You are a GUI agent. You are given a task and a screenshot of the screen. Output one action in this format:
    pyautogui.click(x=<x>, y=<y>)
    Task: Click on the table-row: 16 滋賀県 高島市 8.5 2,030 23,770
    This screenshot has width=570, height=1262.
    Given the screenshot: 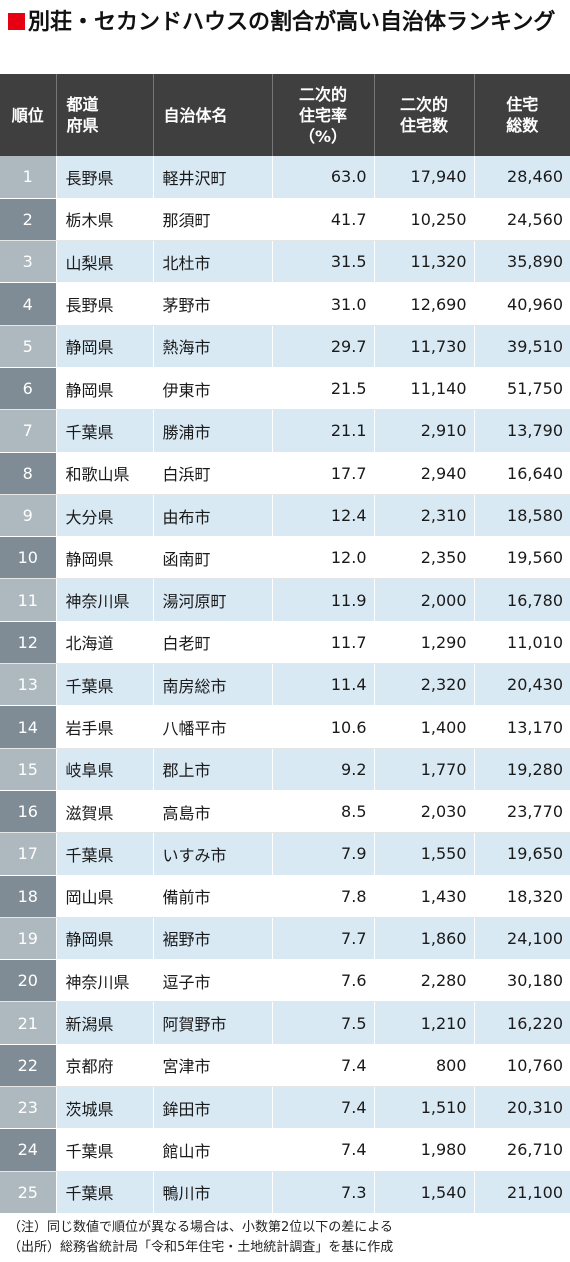 What is the action you would take?
    pyautogui.click(x=285, y=812)
    